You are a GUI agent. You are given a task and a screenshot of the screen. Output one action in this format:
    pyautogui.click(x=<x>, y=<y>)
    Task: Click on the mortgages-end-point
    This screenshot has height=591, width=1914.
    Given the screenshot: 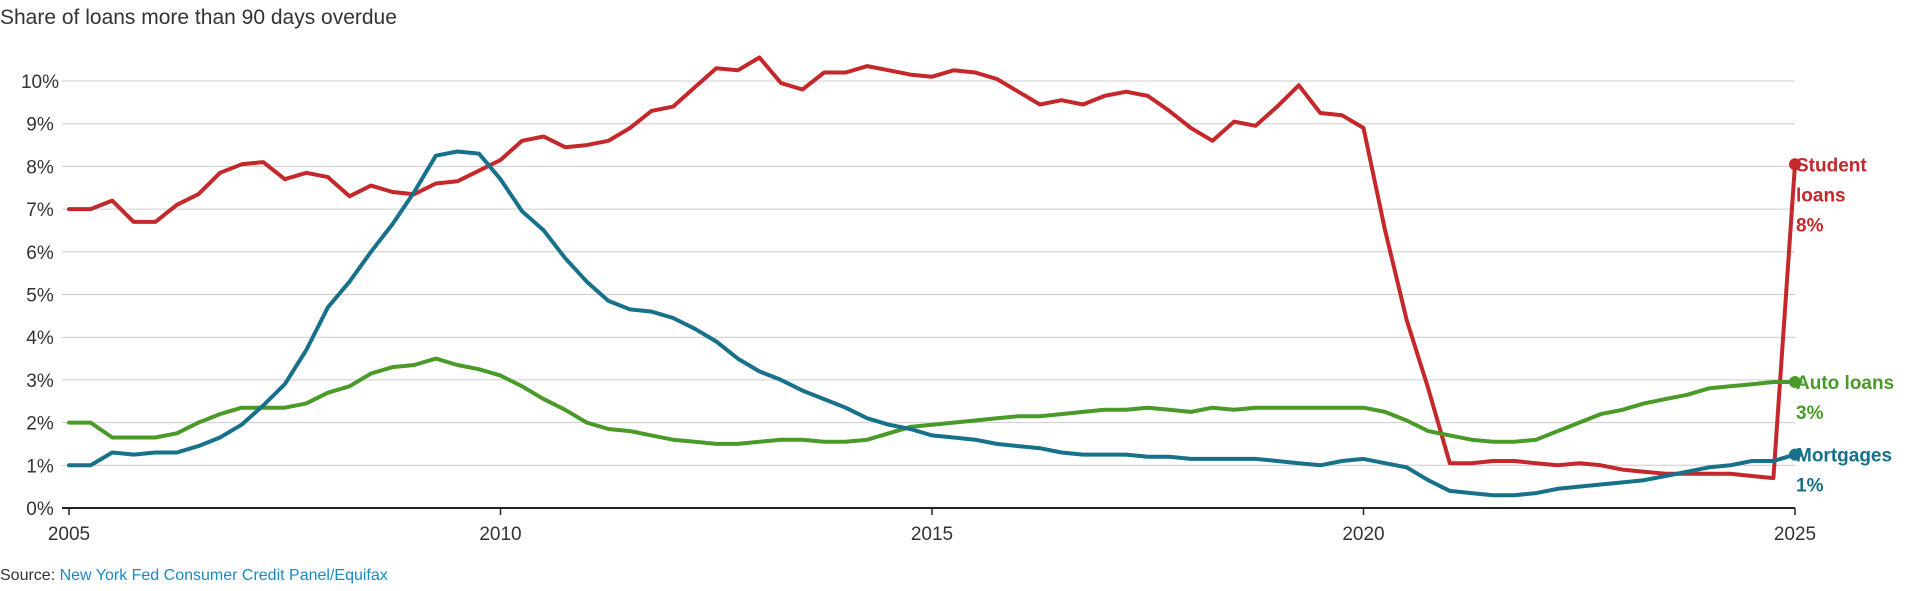 What is the action you would take?
    pyautogui.click(x=1795, y=454)
    